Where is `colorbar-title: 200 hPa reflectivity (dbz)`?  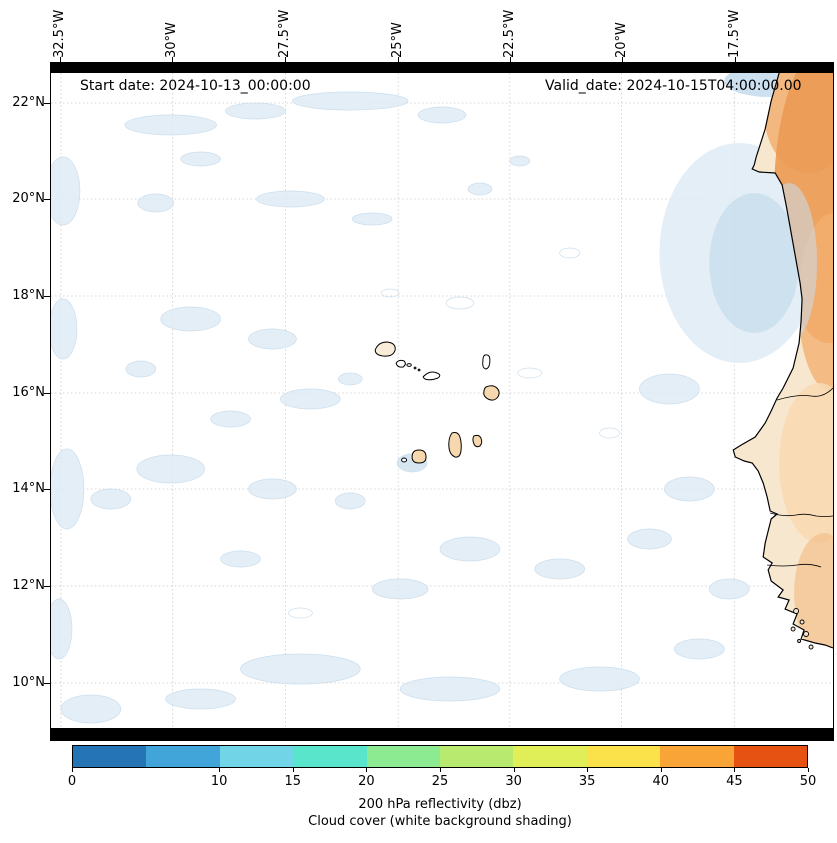 colorbar-title: 200 hPa reflectivity (dbz) is located at coordinates (440, 804).